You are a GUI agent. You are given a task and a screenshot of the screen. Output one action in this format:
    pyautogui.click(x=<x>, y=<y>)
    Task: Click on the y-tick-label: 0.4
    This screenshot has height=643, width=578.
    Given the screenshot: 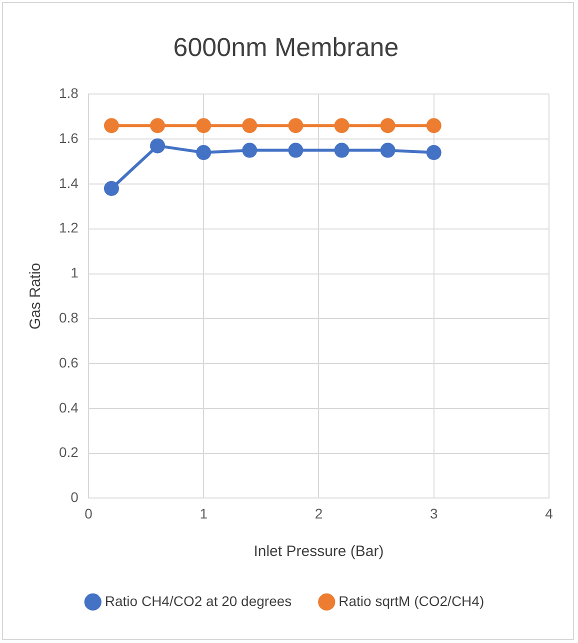 What is the action you would take?
    pyautogui.click(x=68, y=407)
    